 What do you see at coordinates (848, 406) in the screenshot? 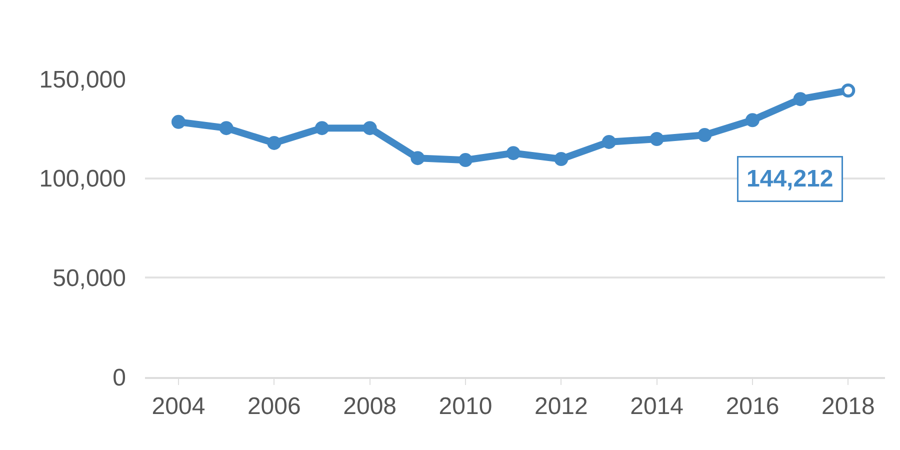
I see `x-tick-label: 2018` at bounding box center [848, 406].